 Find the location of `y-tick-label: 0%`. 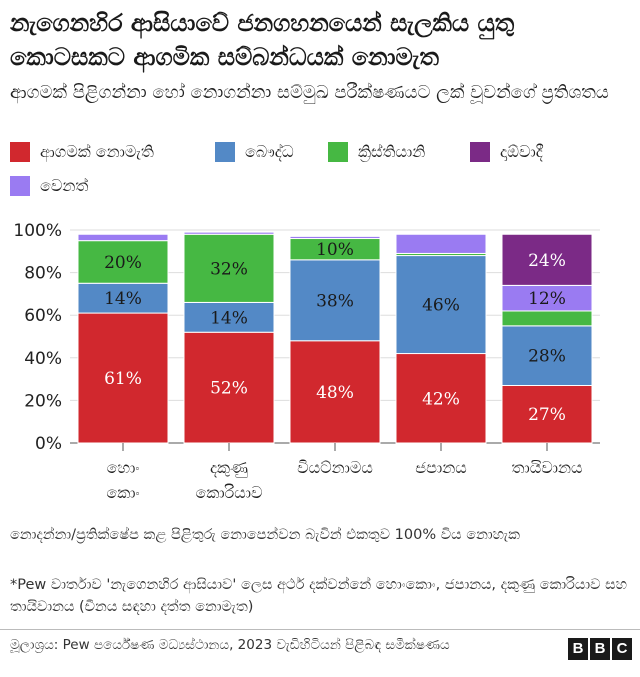

y-tick-label: 0% is located at coordinates (48, 444).